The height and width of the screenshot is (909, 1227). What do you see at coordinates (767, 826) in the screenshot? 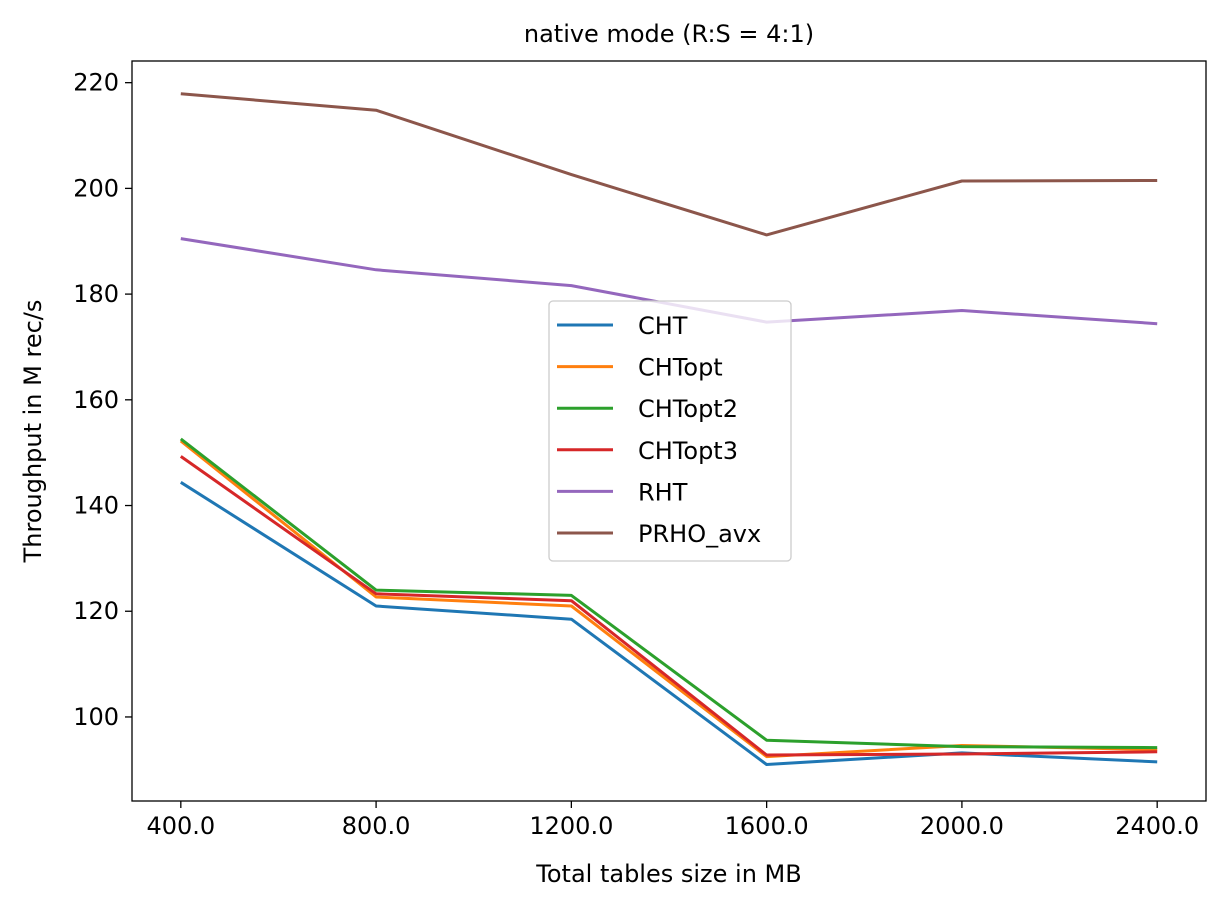
I see `x-tick-label: 1600.0` at bounding box center [767, 826].